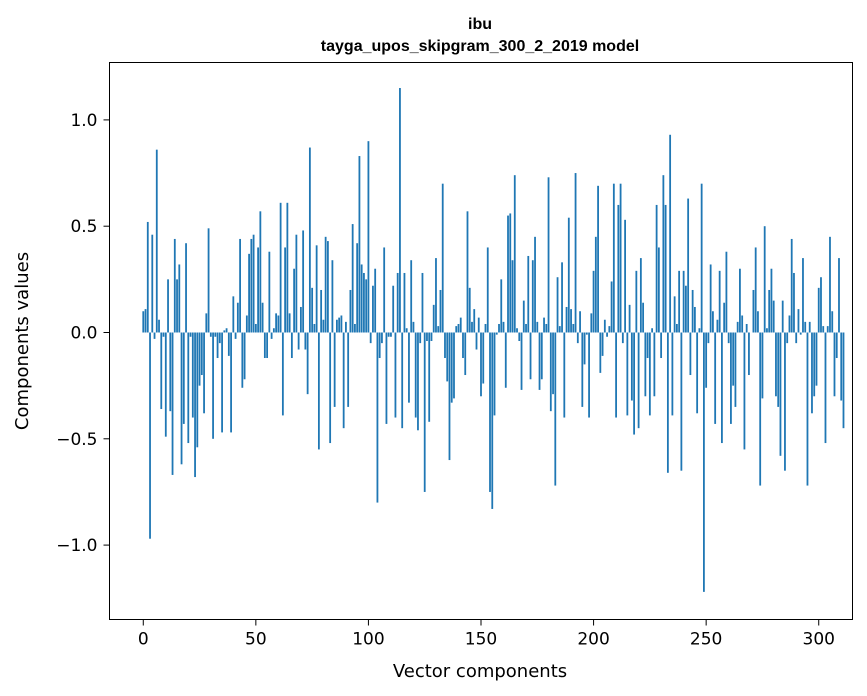 The image size is (867, 696). What do you see at coordinates (480, 46) in the screenshot?
I see `chart-subtitle: tayga_upos_skipgram_300_2_2019 model` at bounding box center [480, 46].